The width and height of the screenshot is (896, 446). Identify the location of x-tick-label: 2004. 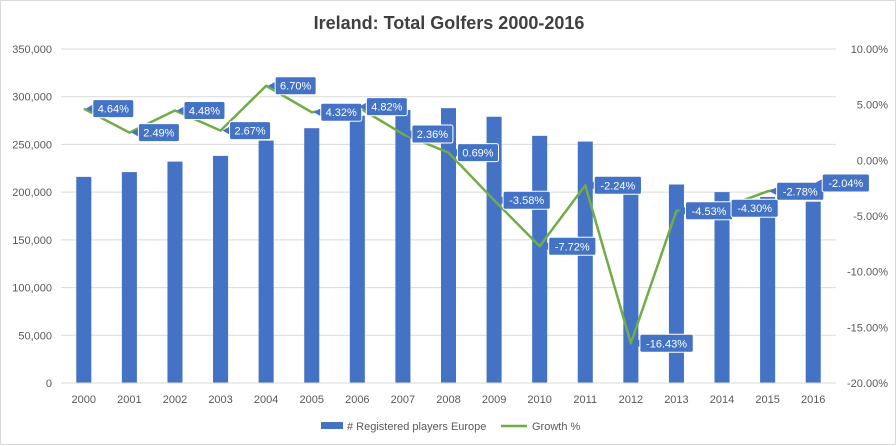
(266, 400).